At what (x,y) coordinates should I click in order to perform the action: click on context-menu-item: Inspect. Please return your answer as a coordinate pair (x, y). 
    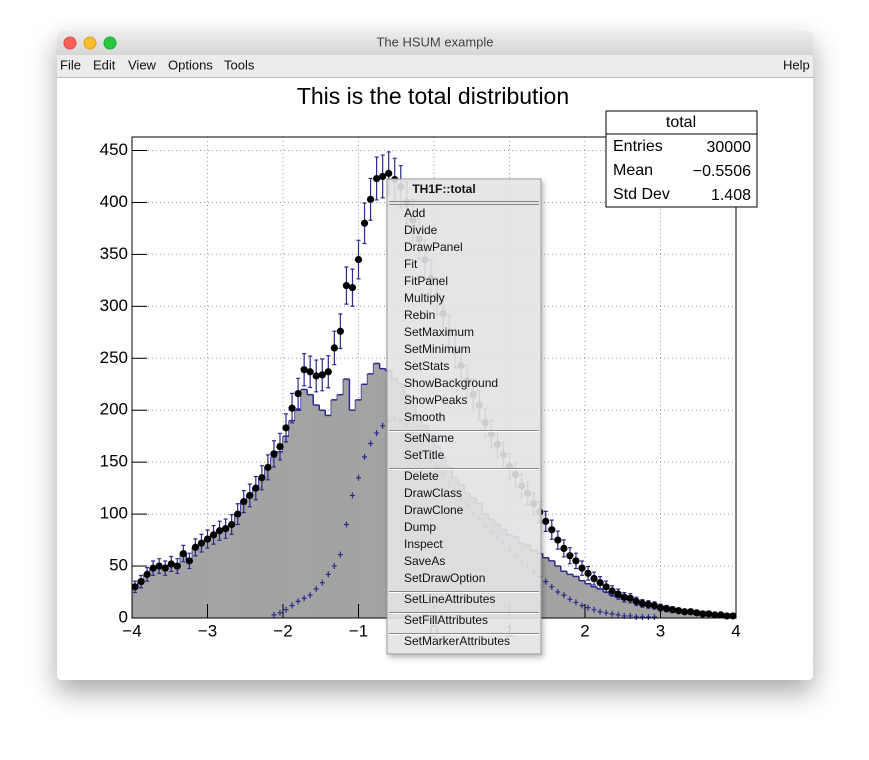
    Looking at the image, I should click on (423, 544).